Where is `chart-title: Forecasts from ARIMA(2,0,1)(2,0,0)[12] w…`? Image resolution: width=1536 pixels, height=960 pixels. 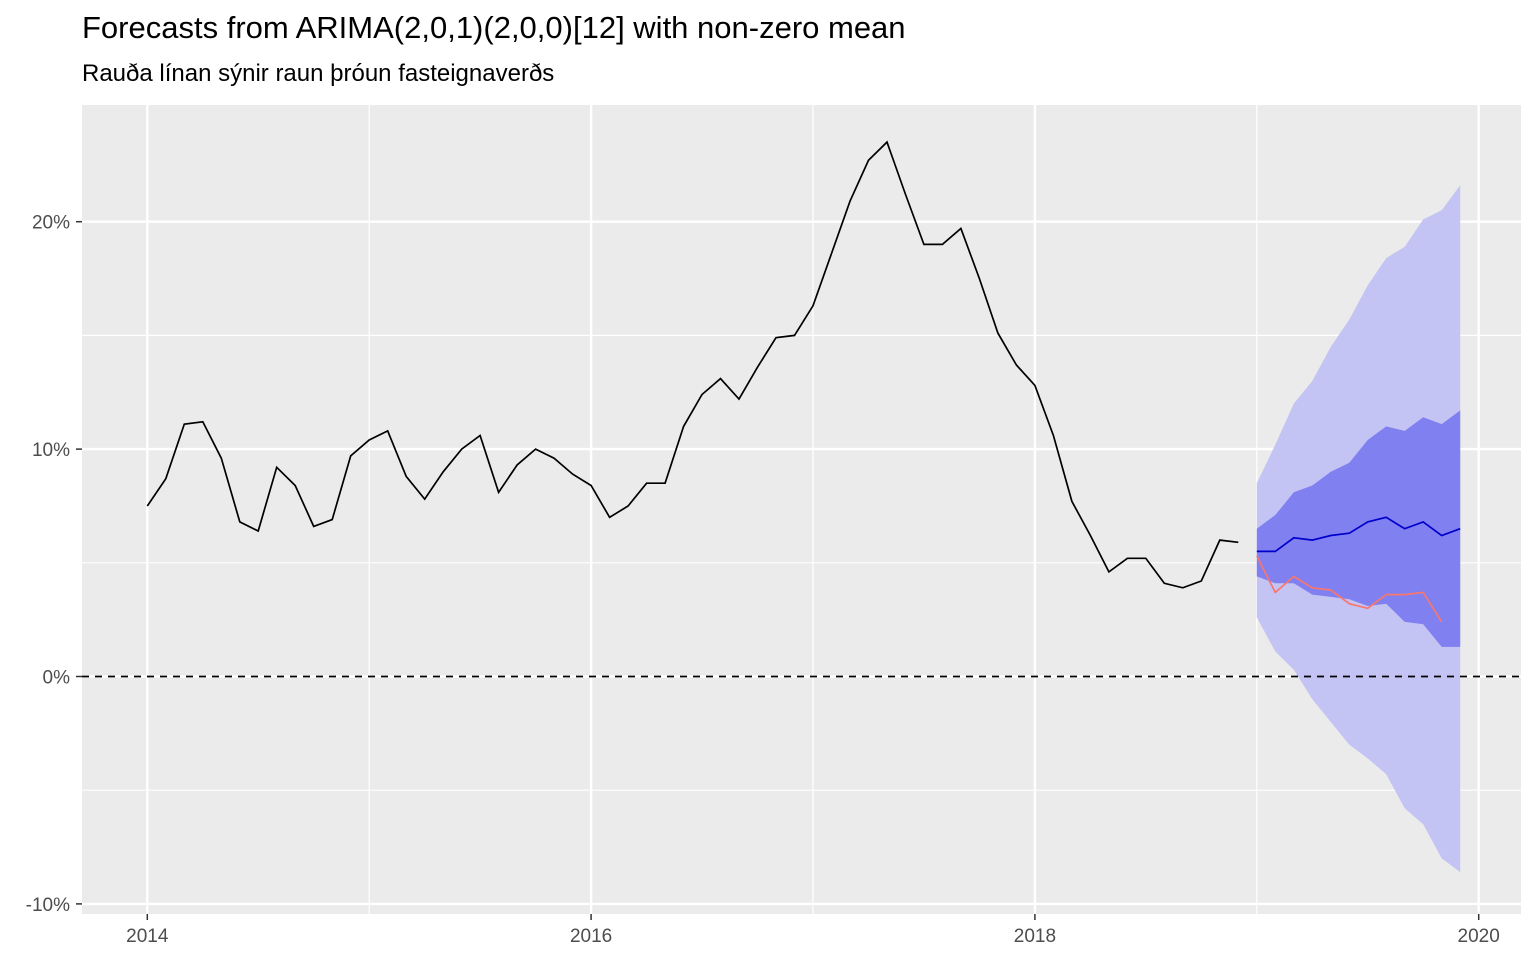
chart-title: Forecasts from ARIMA(2,0,1)(2,0,0)[12] w… is located at coordinates (494, 27).